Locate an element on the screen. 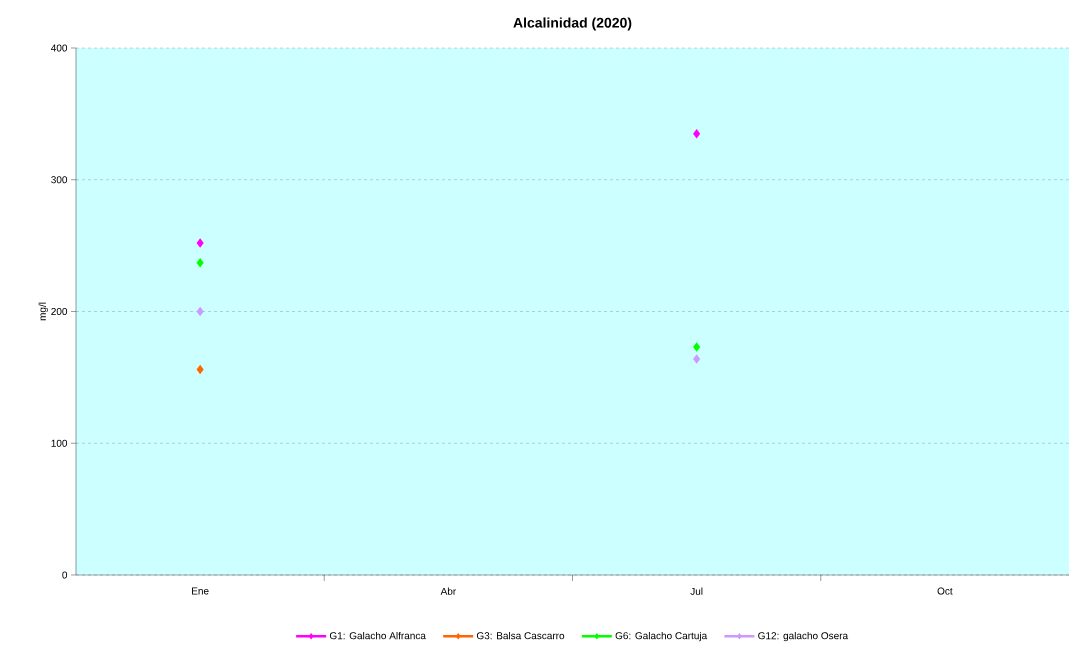 This screenshot has height=666, width=1069. x-tick-label: Ene is located at coordinates (200, 591).